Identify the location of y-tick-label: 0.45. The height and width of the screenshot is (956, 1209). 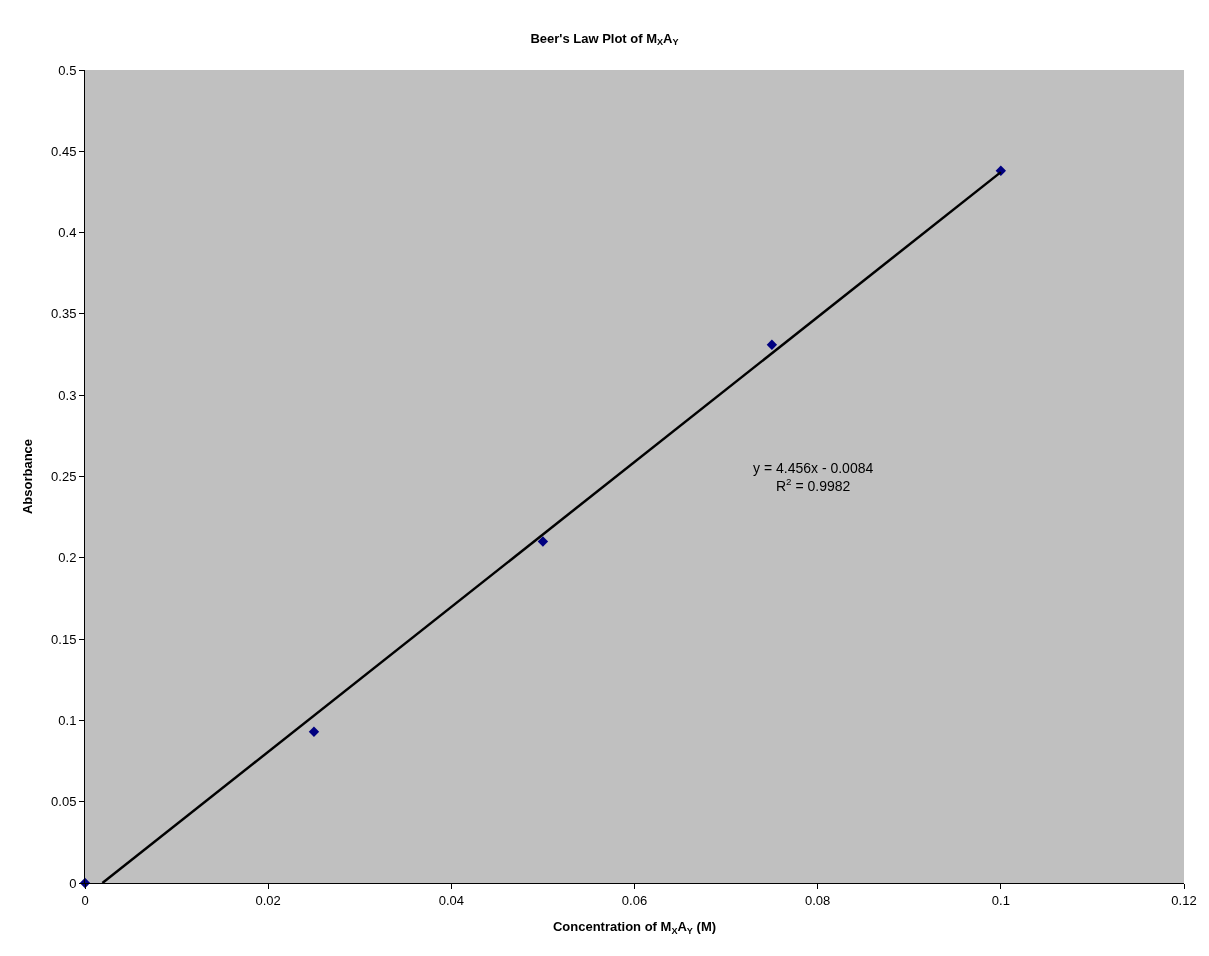
(64, 151).